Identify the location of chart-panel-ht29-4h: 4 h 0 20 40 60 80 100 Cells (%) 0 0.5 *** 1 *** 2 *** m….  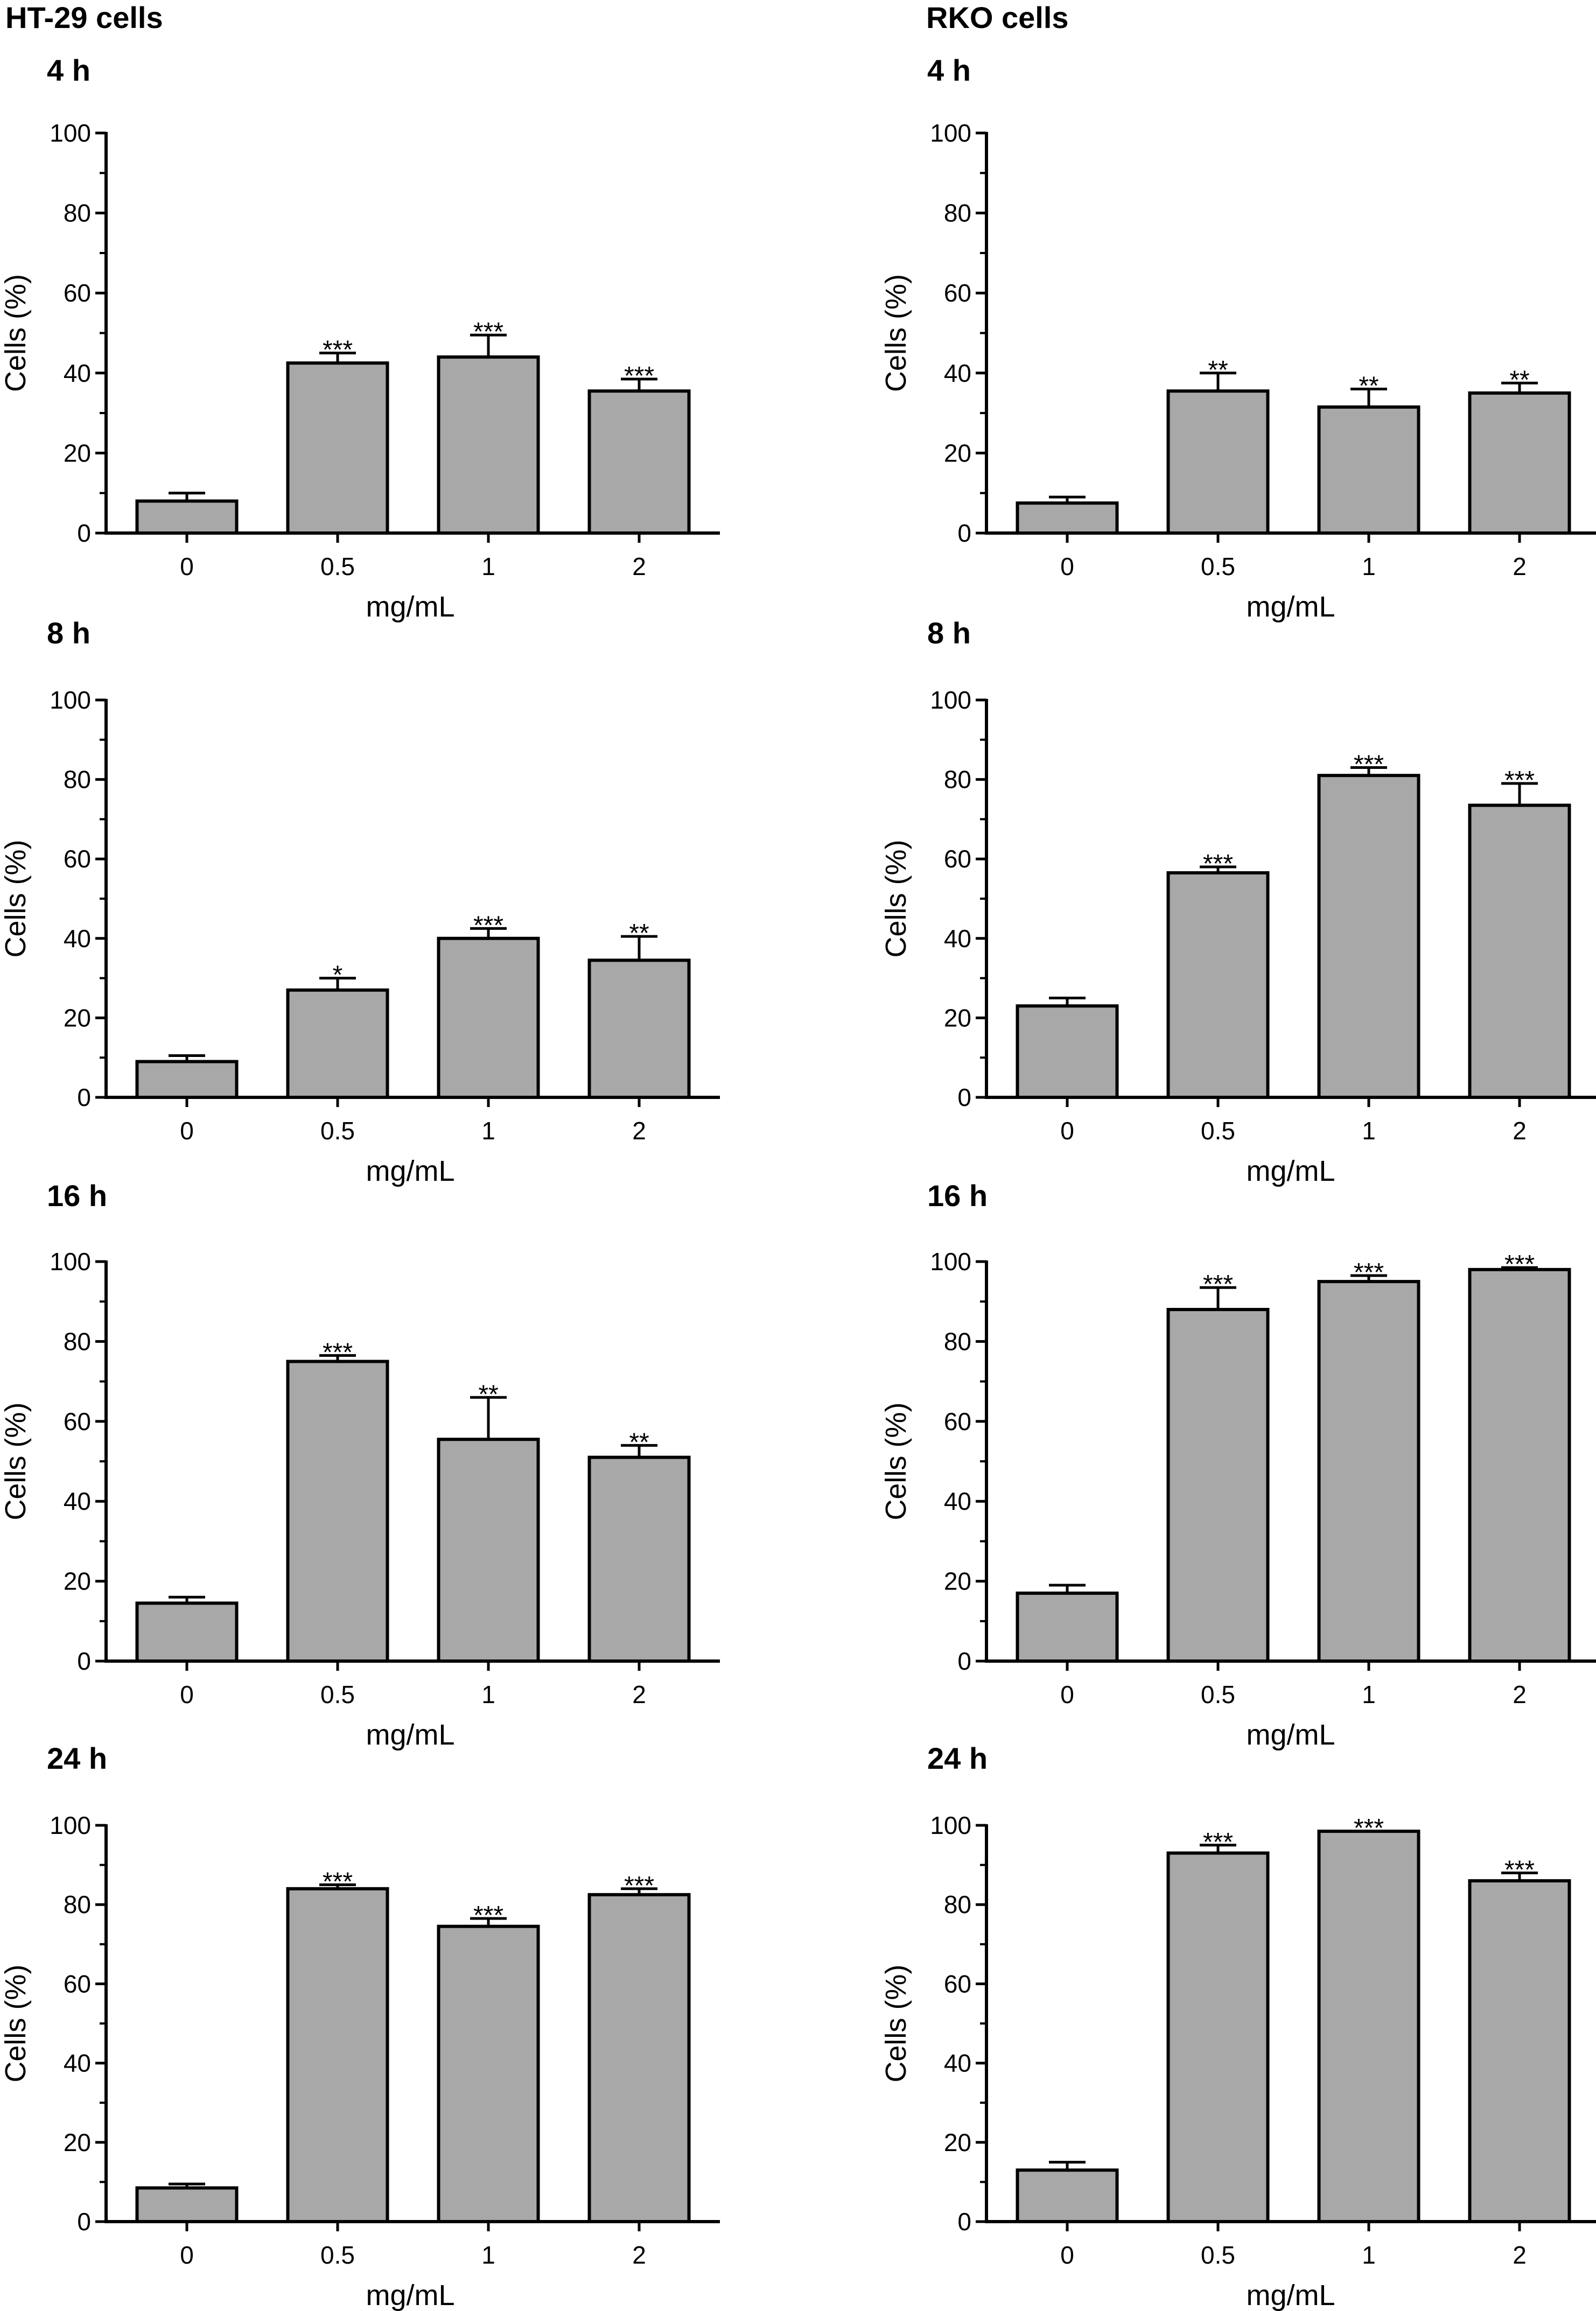
(360, 338).